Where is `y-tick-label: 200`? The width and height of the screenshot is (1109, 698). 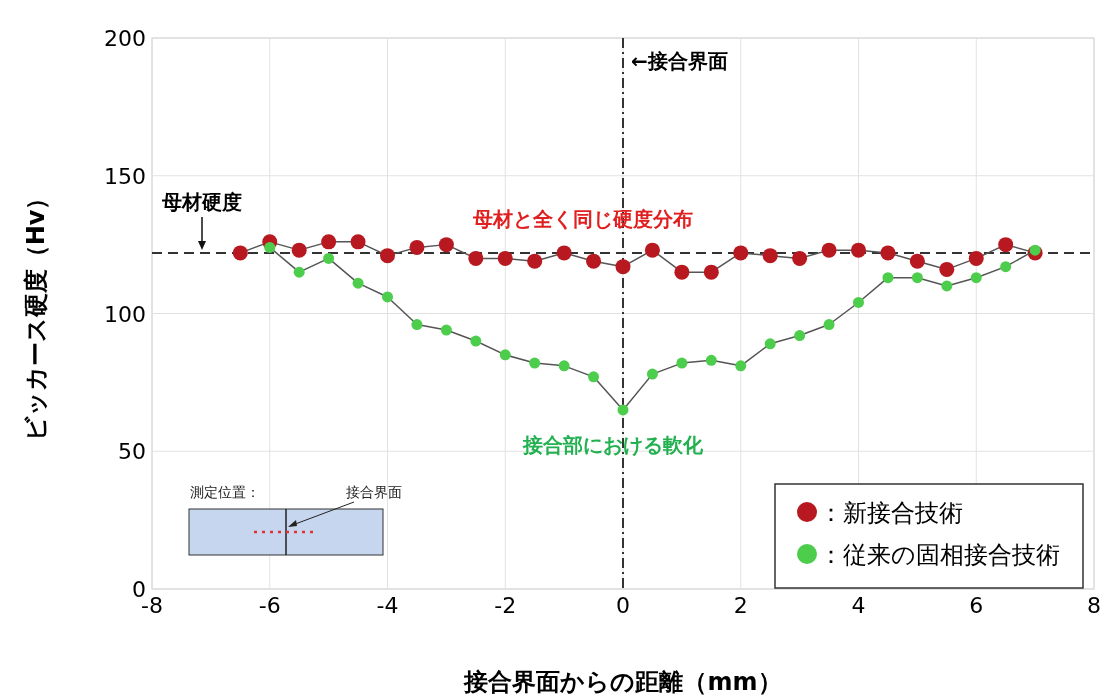 y-tick-label: 200 is located at coordinates (125, 38).